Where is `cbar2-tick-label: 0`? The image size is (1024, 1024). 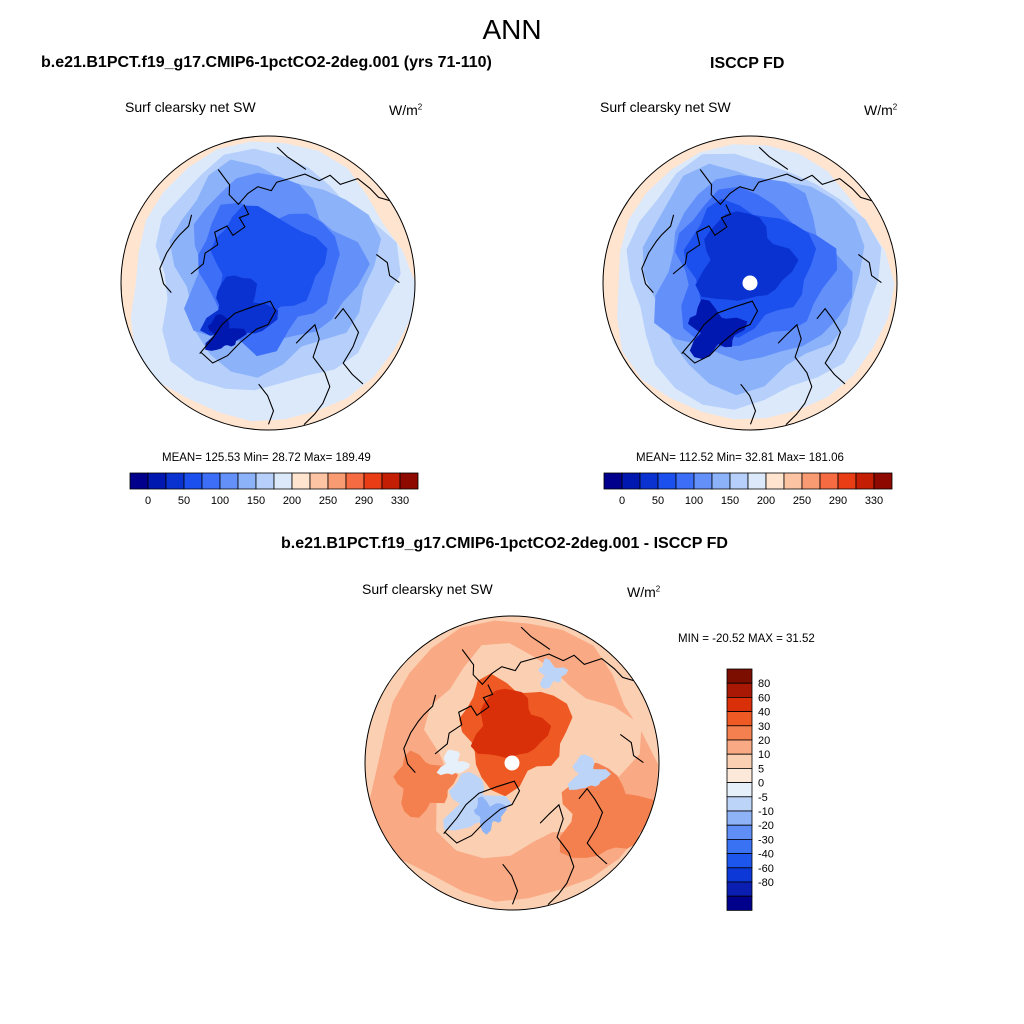
cbar2-tick-label: 0 is located at coordinates (622, 501).